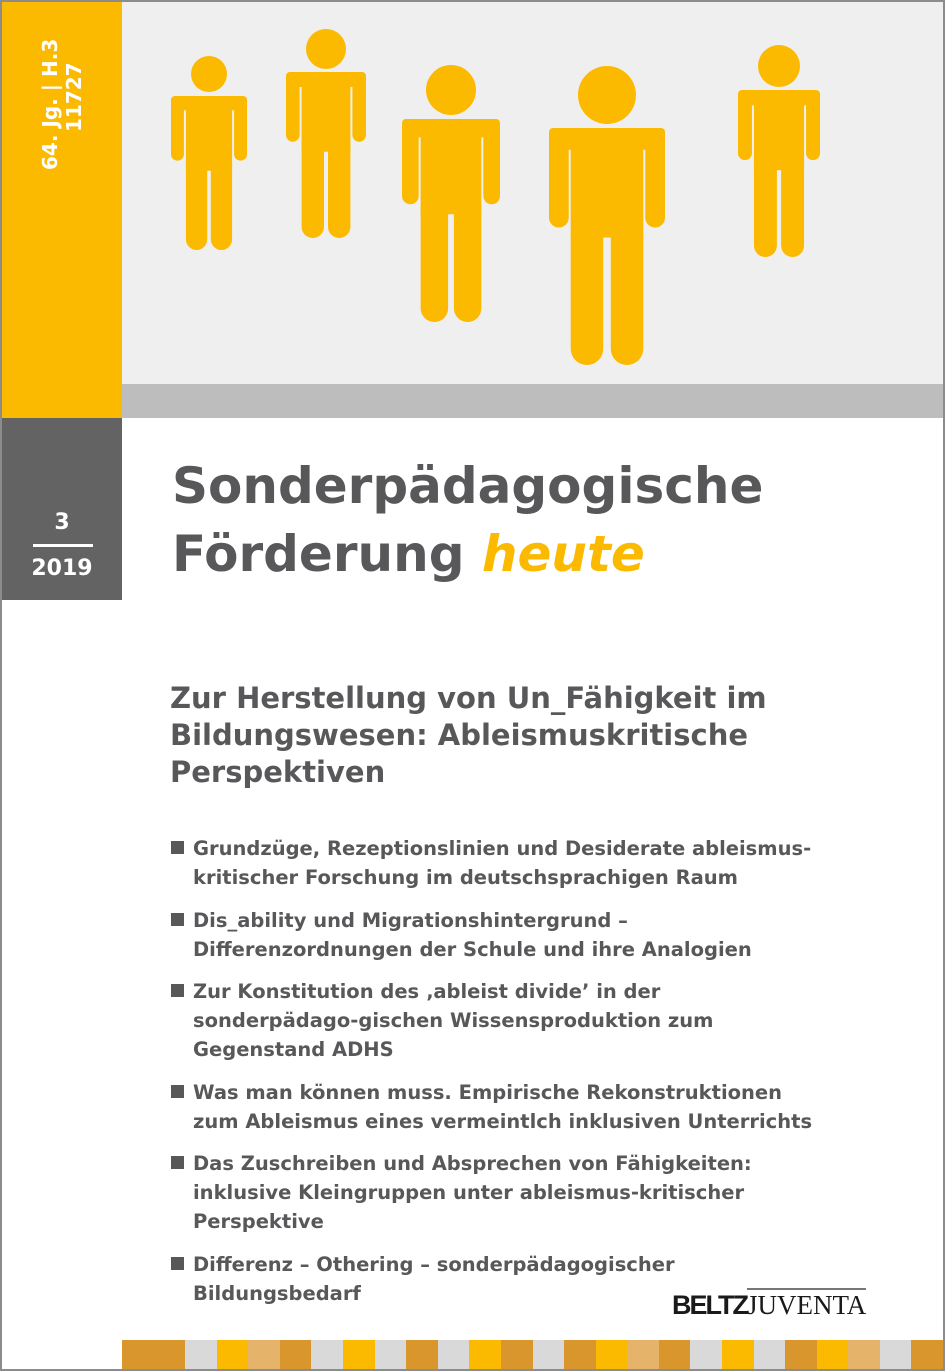  I want to click on title-accent: heute, so click(563, 554).